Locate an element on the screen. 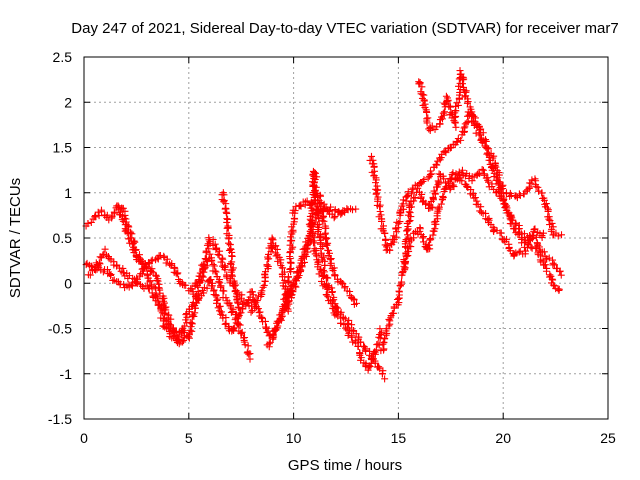 The width and height of the screenshot is (640, 480). x-axis-label: GPS time / hours is located at coordinates (345, 465).